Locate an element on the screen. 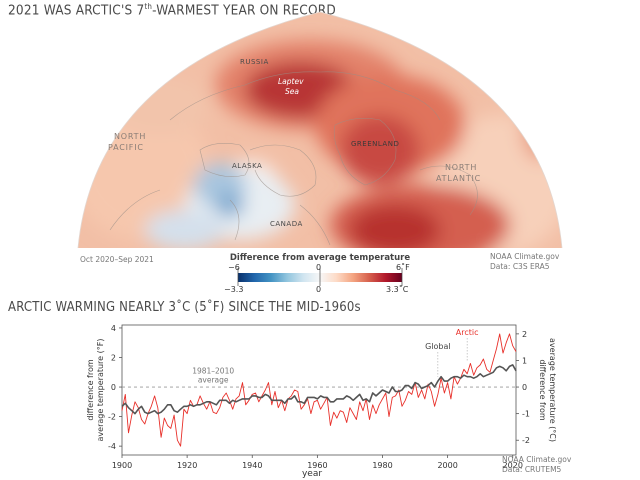 The height and width of the screenshot is (480, 640). baseline-label-2: average is located at coordinates (213, 380).